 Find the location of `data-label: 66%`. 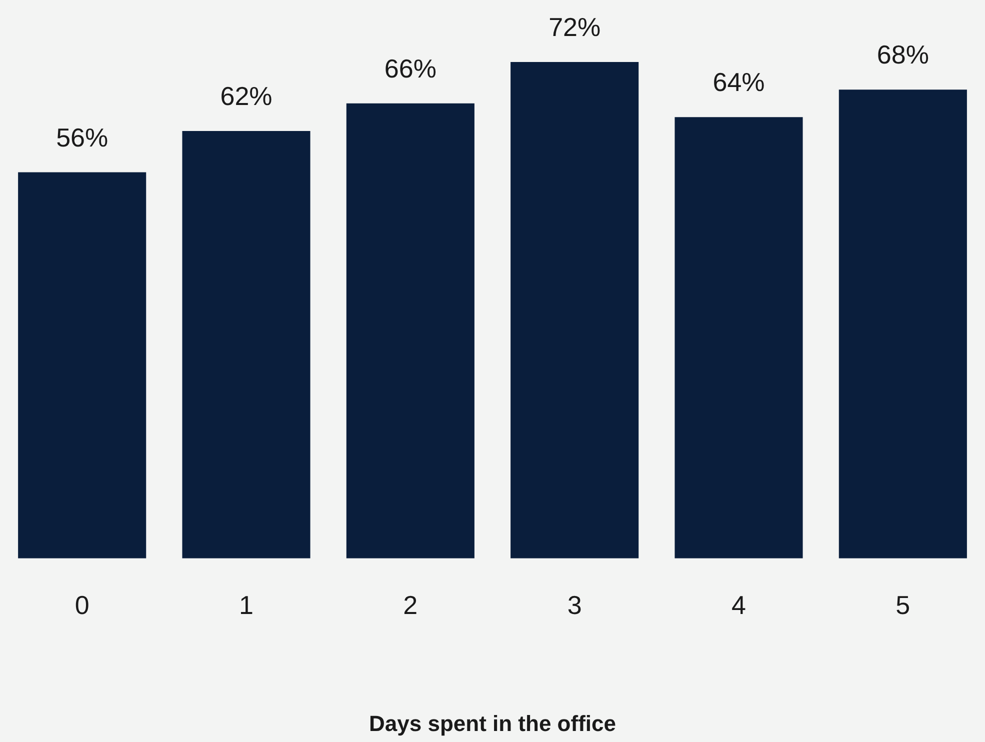

data-label: 66% is located at coordinates (410, 68).